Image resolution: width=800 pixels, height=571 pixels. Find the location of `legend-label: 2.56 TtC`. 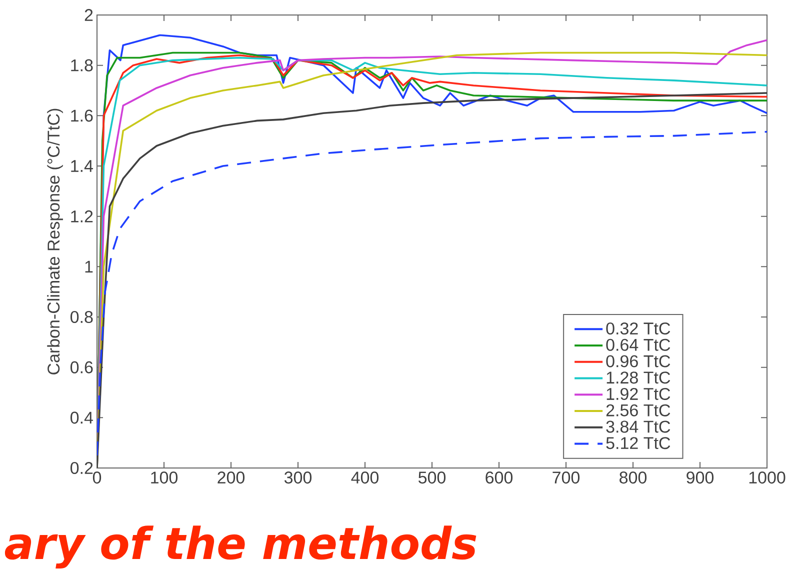

legend-label: 2.56 TtC is located at coordinates (638, 410).